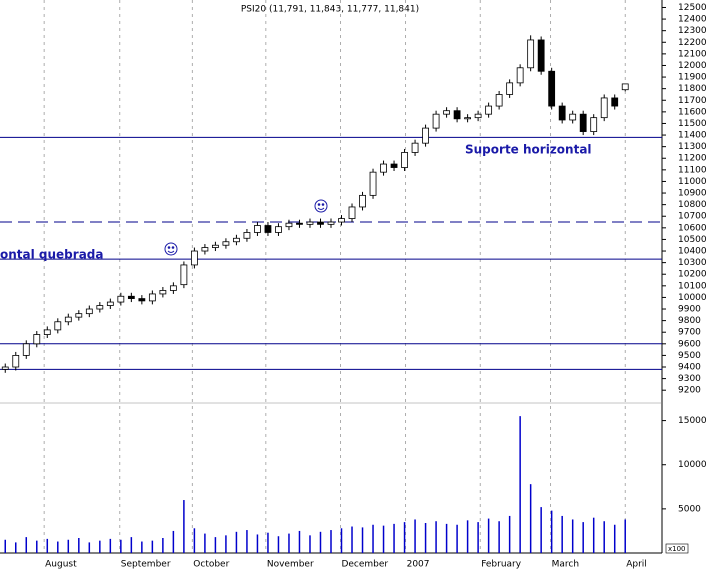  What do you see at coordinates (692, 240) in the screenshot?
I see `y-tick-label: 10500` at bounding box center [692, 240].